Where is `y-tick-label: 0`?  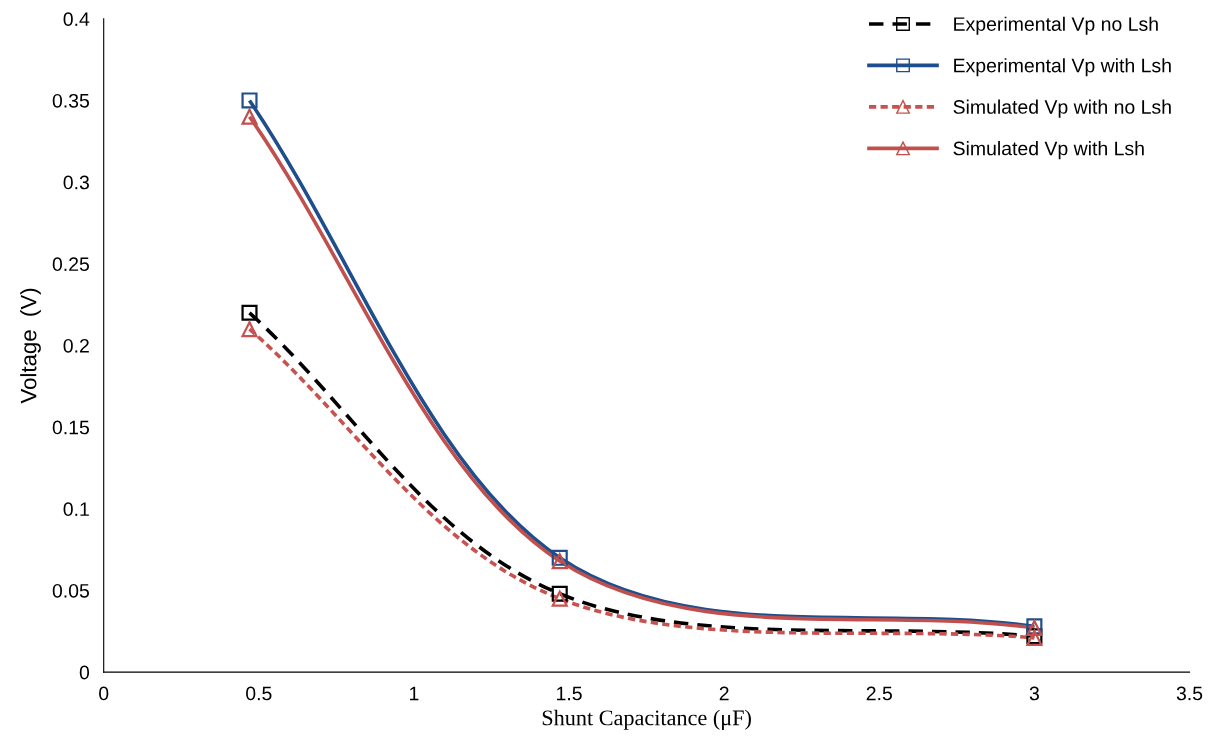 y-tick-label: 0 is located at coordinates (84, 672).